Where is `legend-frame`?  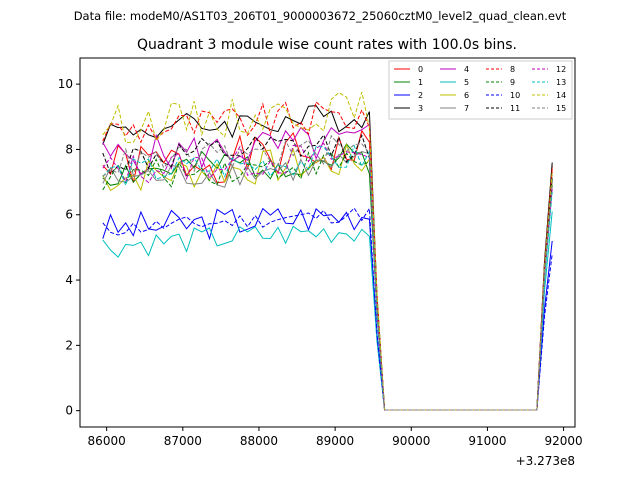 legend-frame is located at coordinates (480, 90).